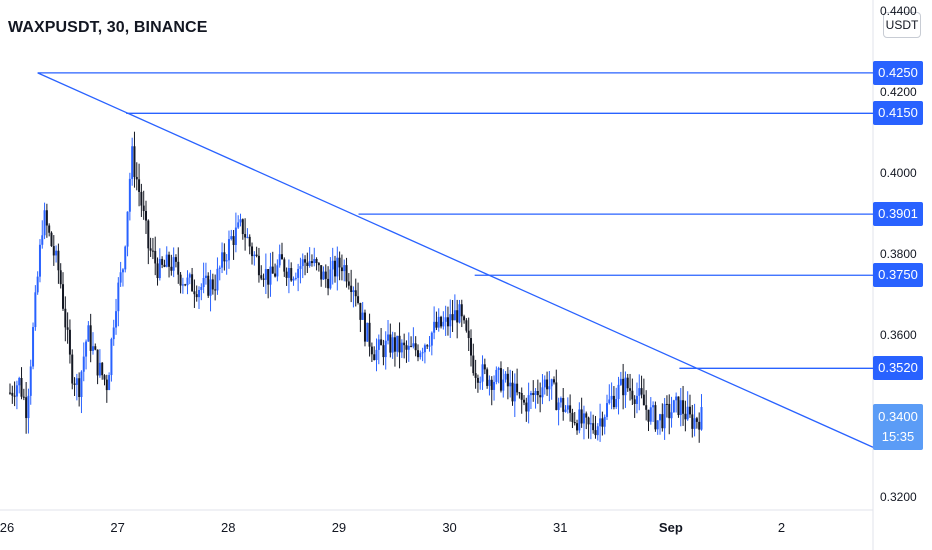  Describe the element at coordinates (898, 275) in the screenshot. I see `price-level-tag: 0.3750` at that location.